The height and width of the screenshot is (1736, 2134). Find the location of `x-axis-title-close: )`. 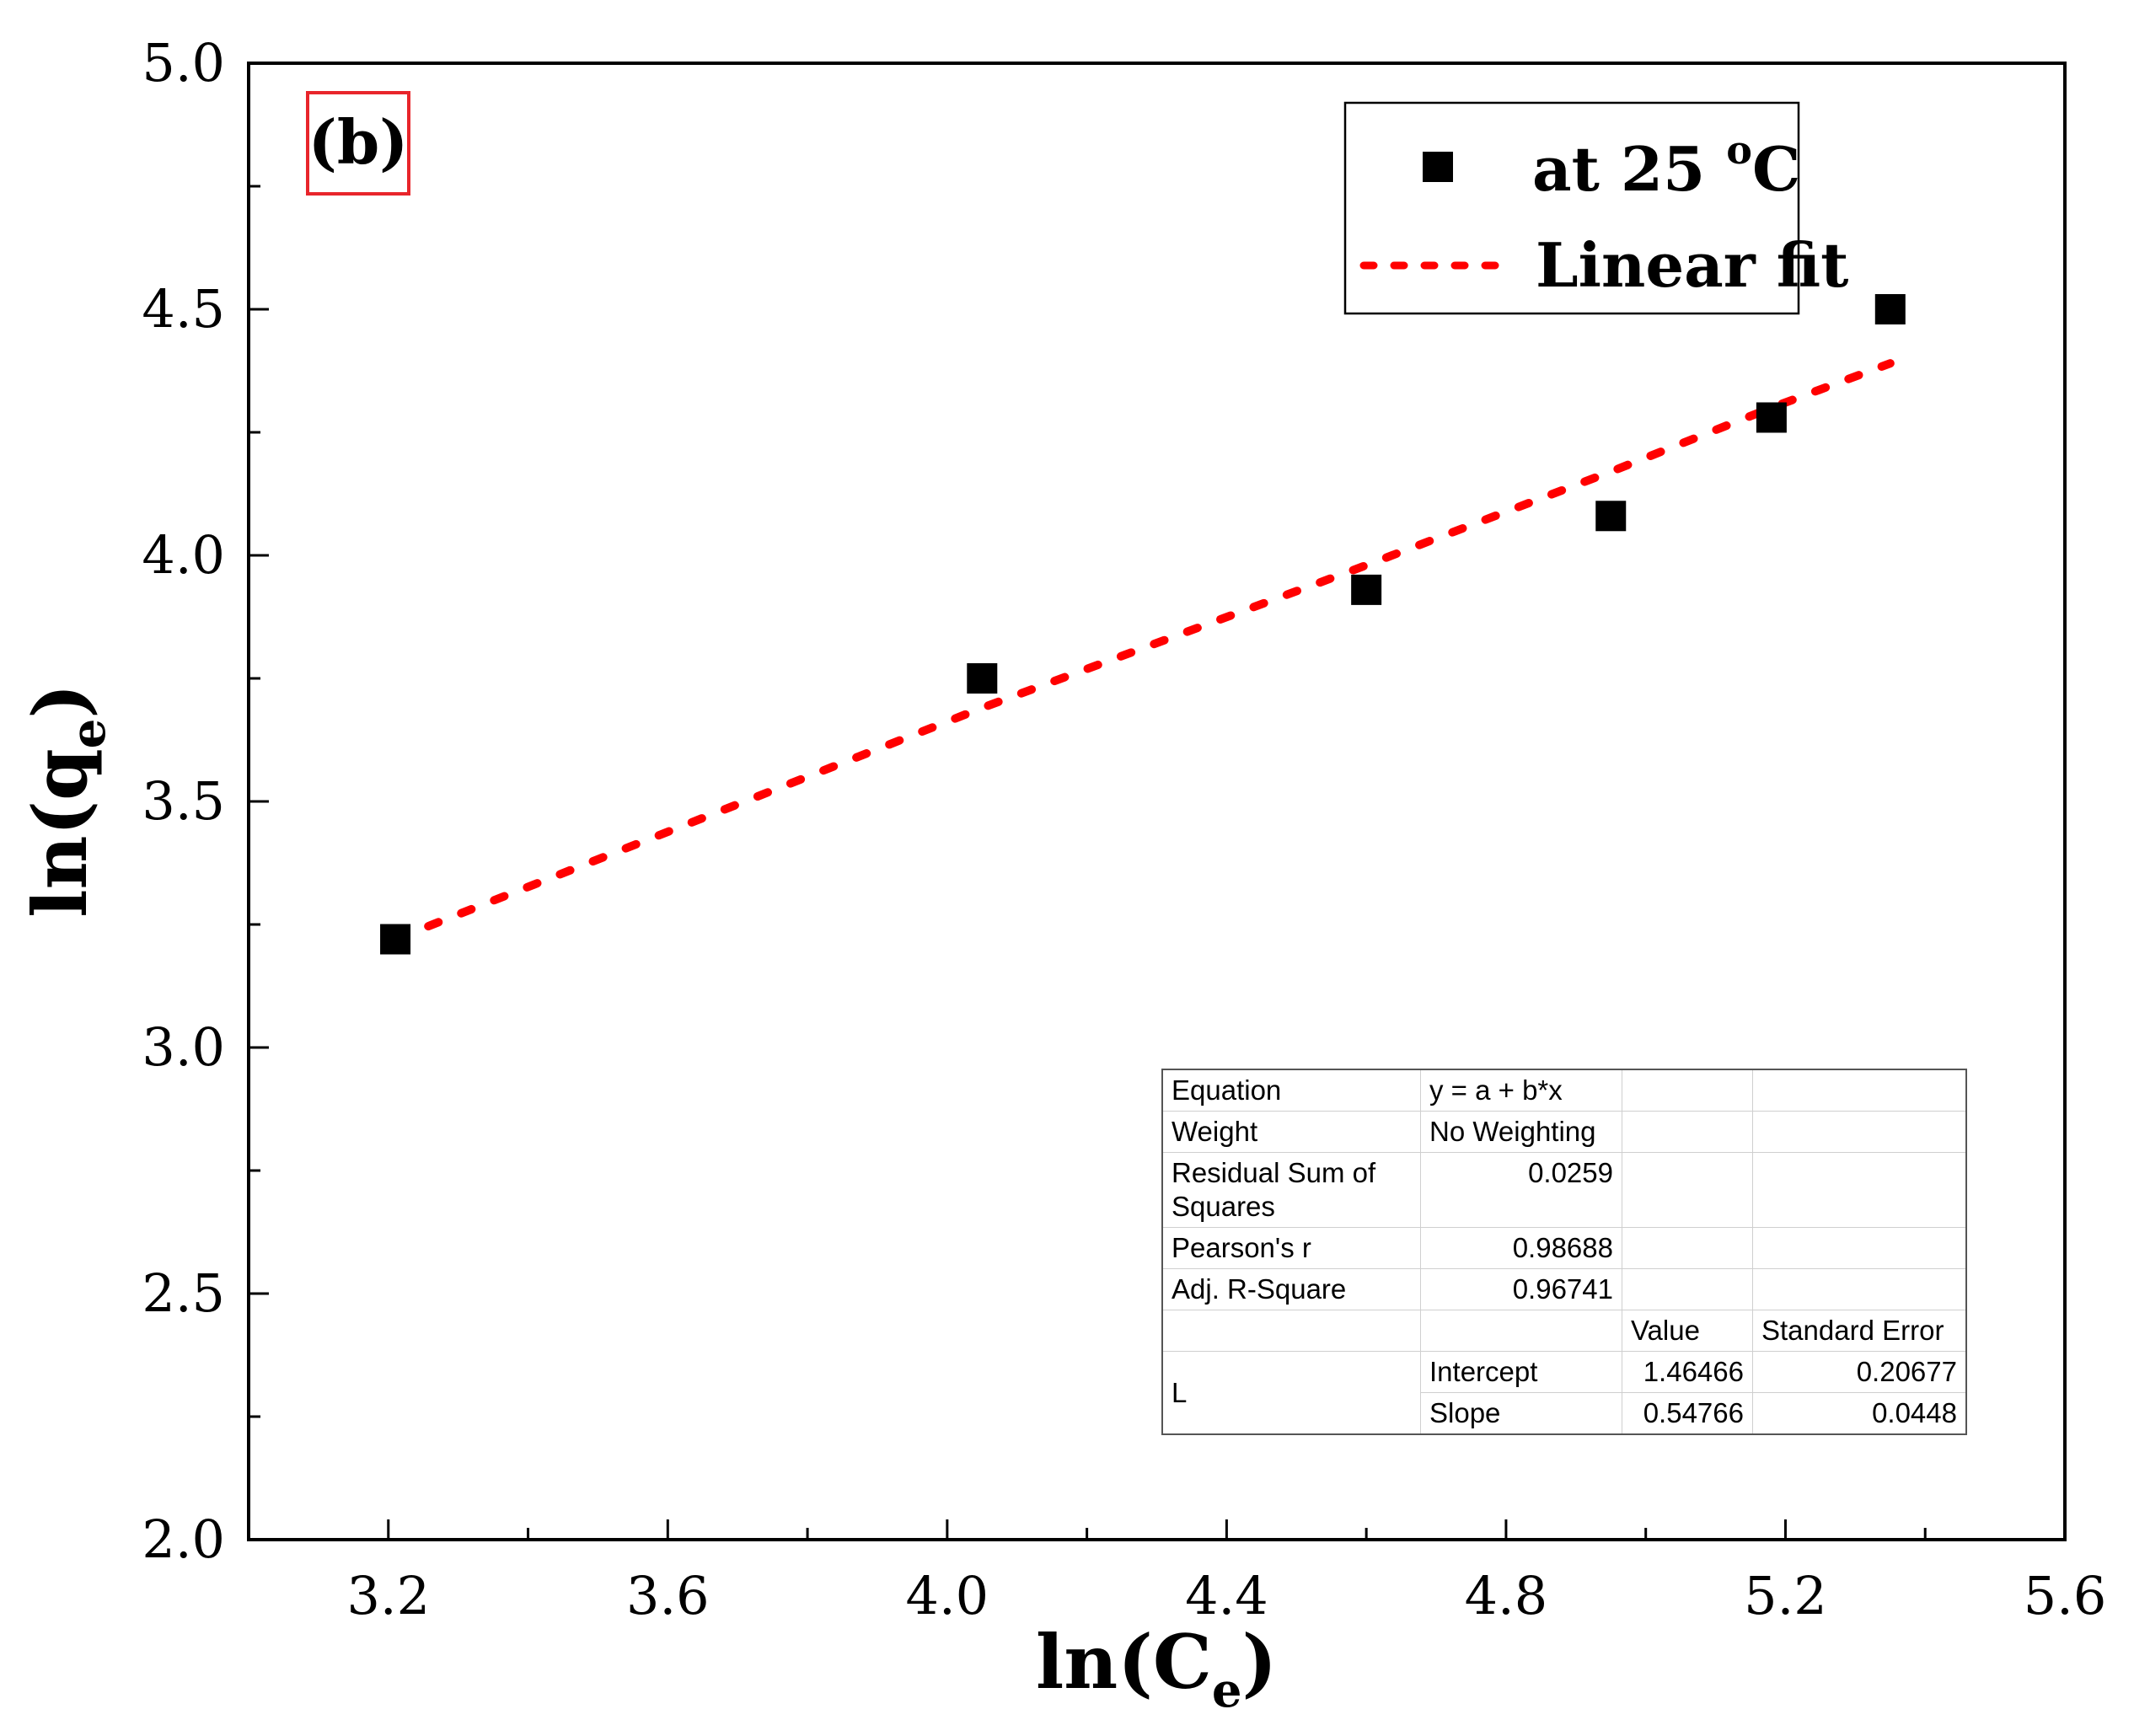

x-axis-title-close: ) is located at coordinates (1260, 1662).